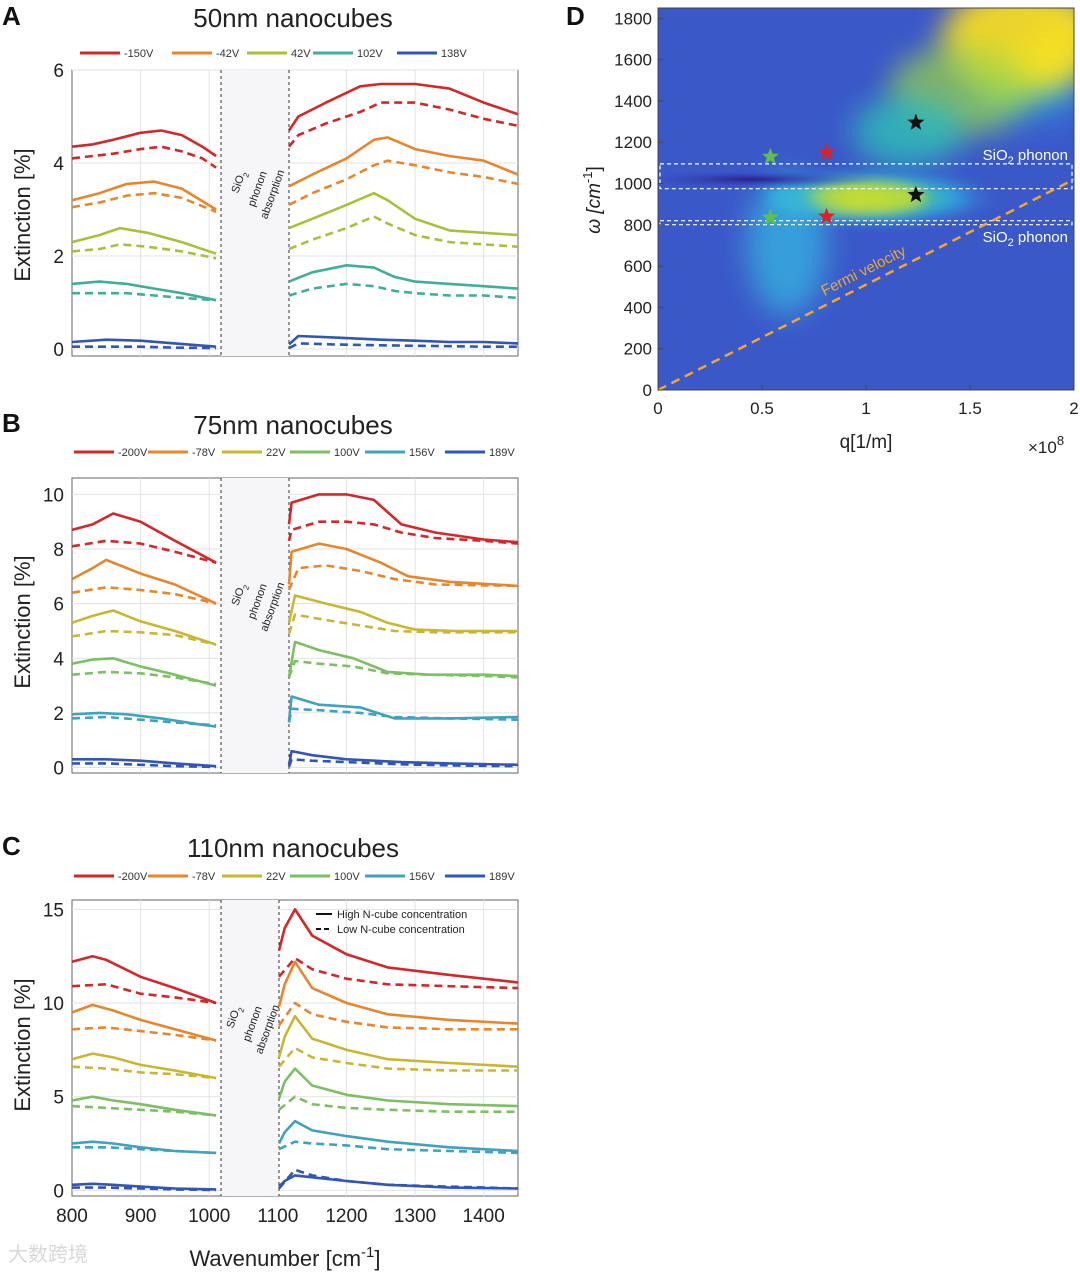 This screenshot has height=1275, width=1080. Describe the element at coordinates (292, 425) in the screenshot. I see `panel-b-title: 75nm nanocubes` at that location.